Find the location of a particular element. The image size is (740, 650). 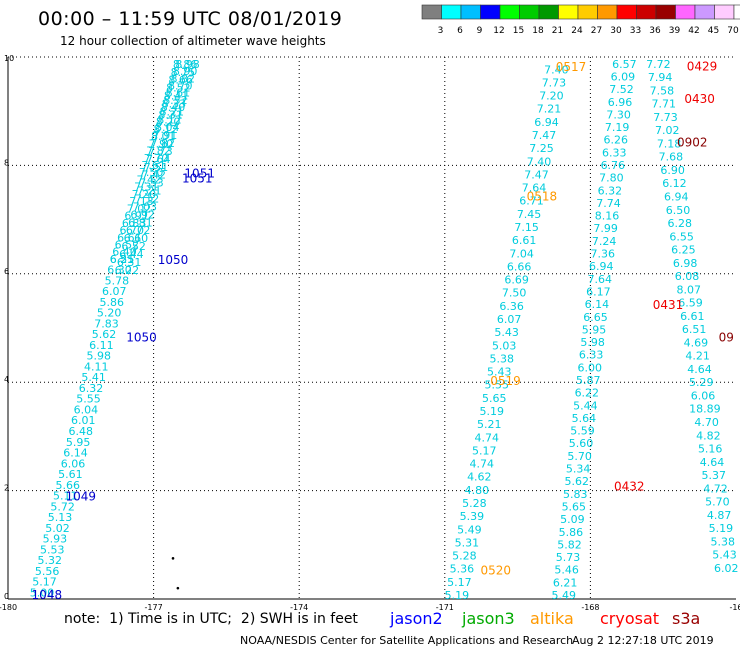

pass-time-label: 09 is located at coordinates (726, 338).